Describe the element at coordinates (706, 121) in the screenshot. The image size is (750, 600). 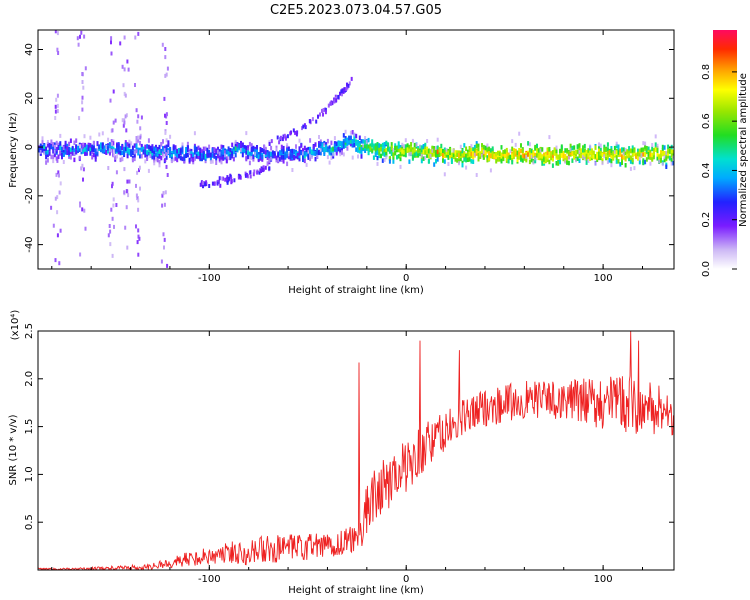
I see `colorbar-tick-label: 0.6` at that location.